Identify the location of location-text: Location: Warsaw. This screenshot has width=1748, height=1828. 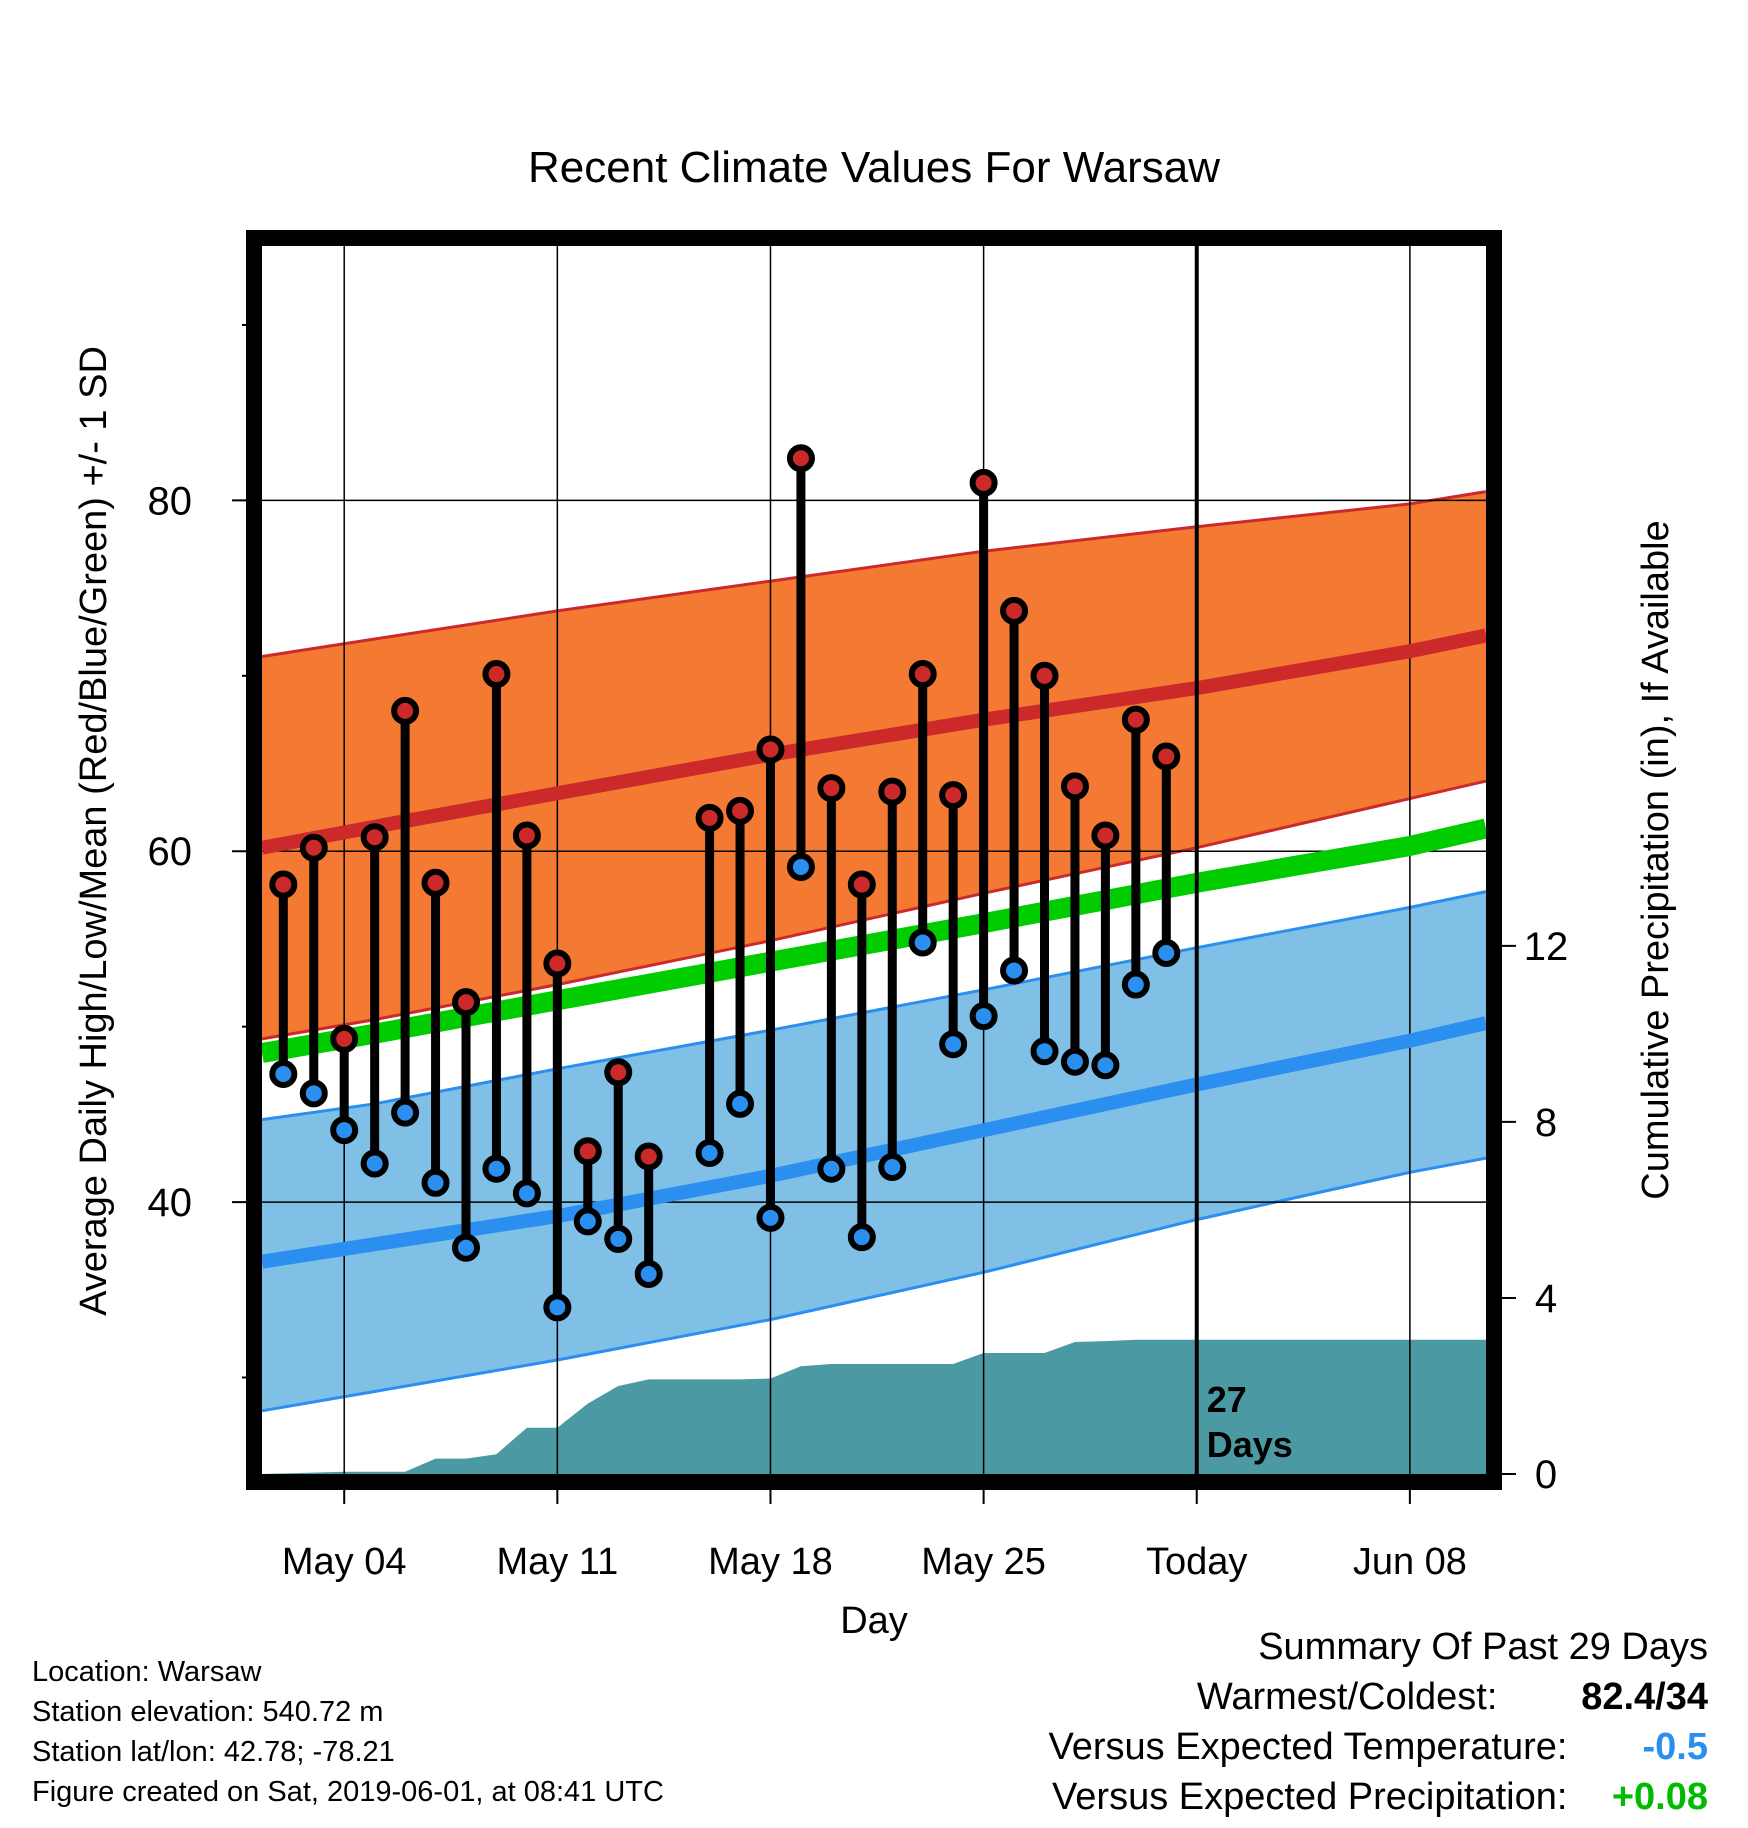
(147, 1672).